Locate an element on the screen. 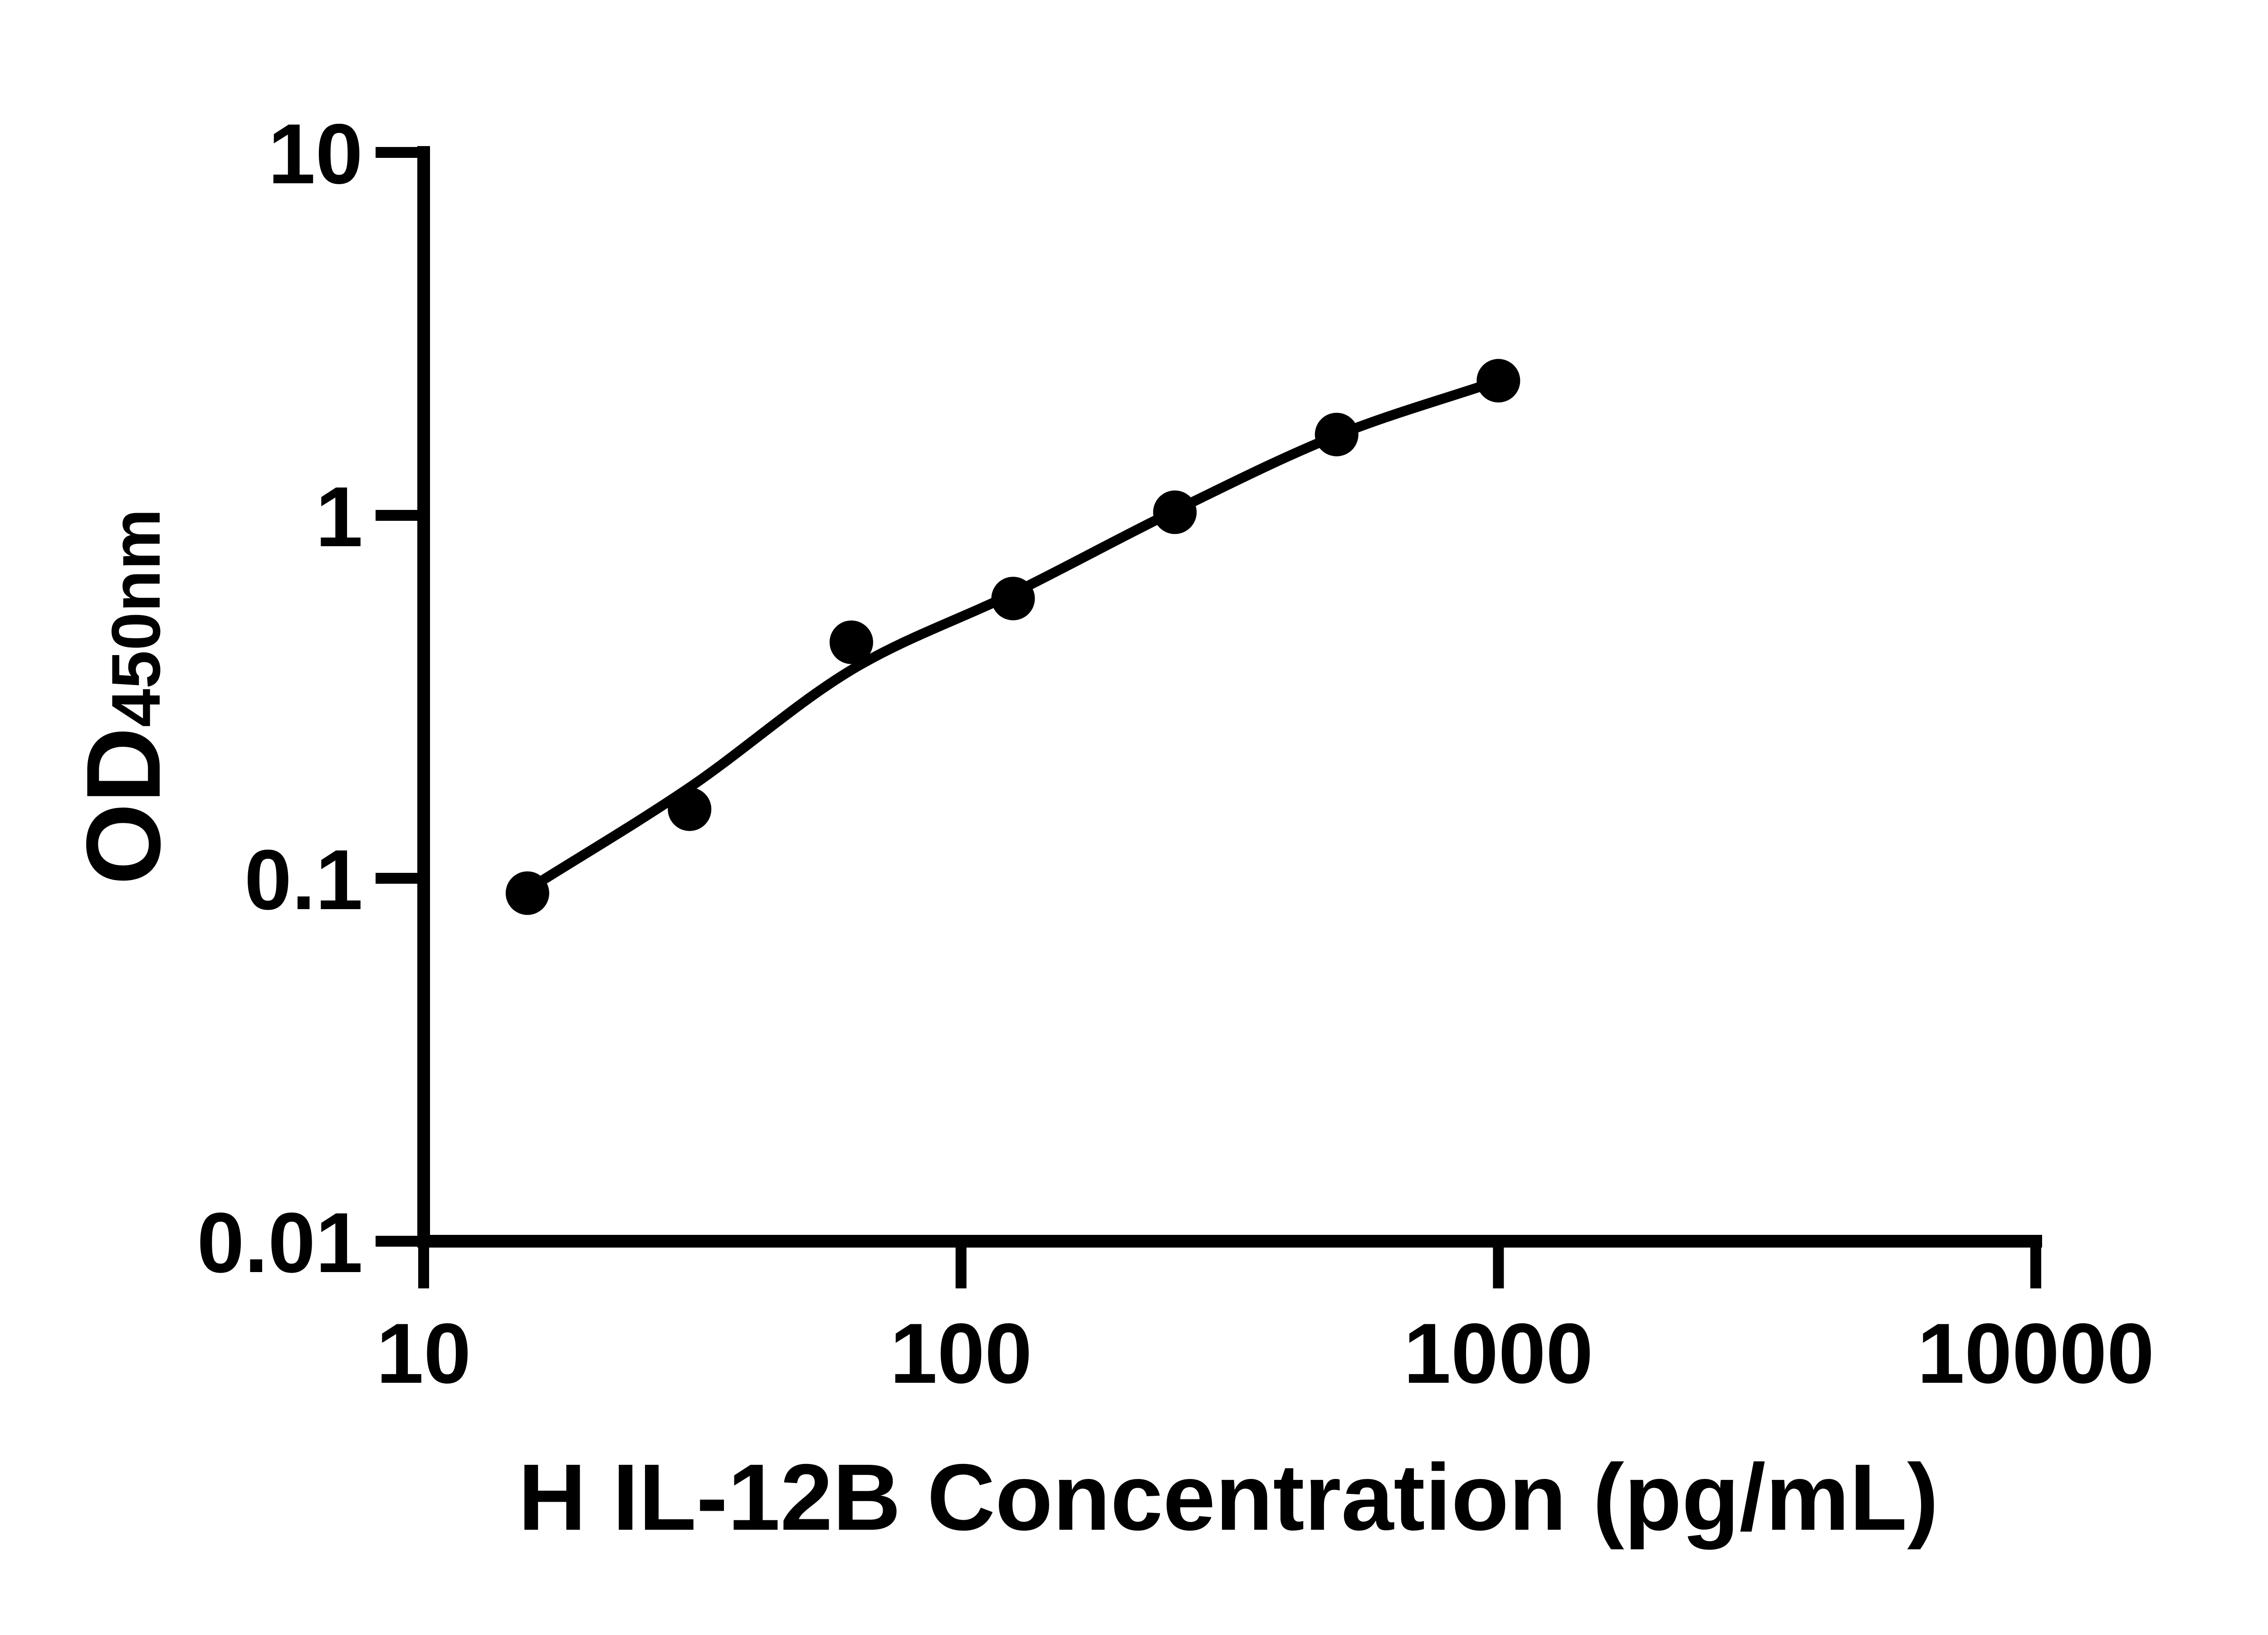 This screenshot has height=1635, width=2268. x-axis-title: H IL-12B Concentration (pg/mL) is located at coordinates (1228, 1497).